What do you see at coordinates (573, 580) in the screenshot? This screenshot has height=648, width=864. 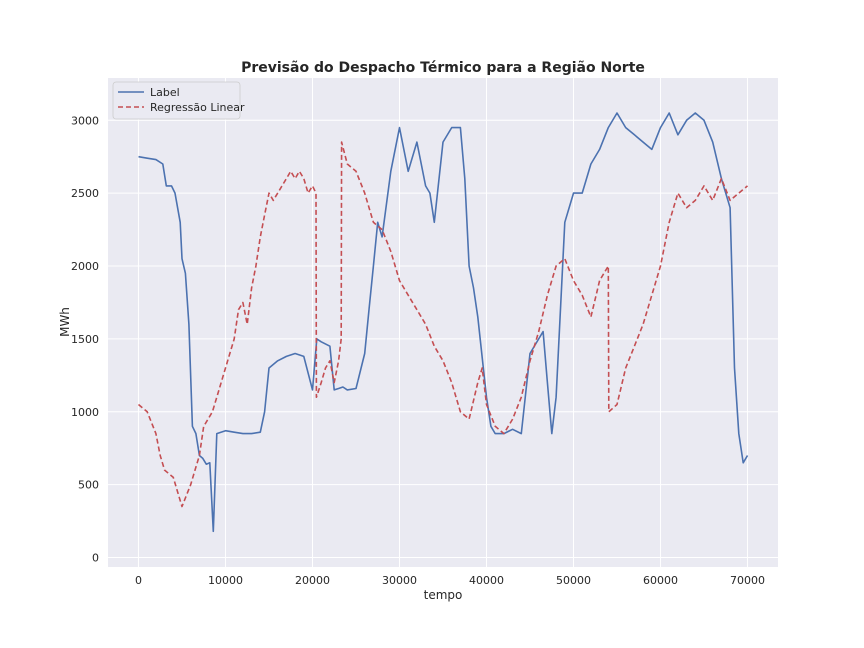 I see `x-tick-label: 50000` at bounding box center [573, 580].